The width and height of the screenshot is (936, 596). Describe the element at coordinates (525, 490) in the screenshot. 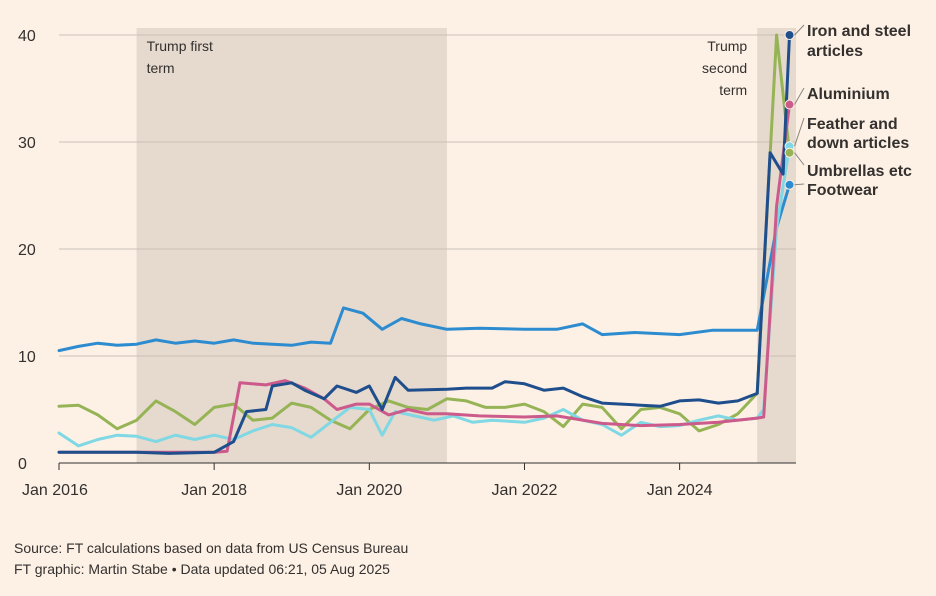

I see `x-tick-label: Jan 2022` at that location.